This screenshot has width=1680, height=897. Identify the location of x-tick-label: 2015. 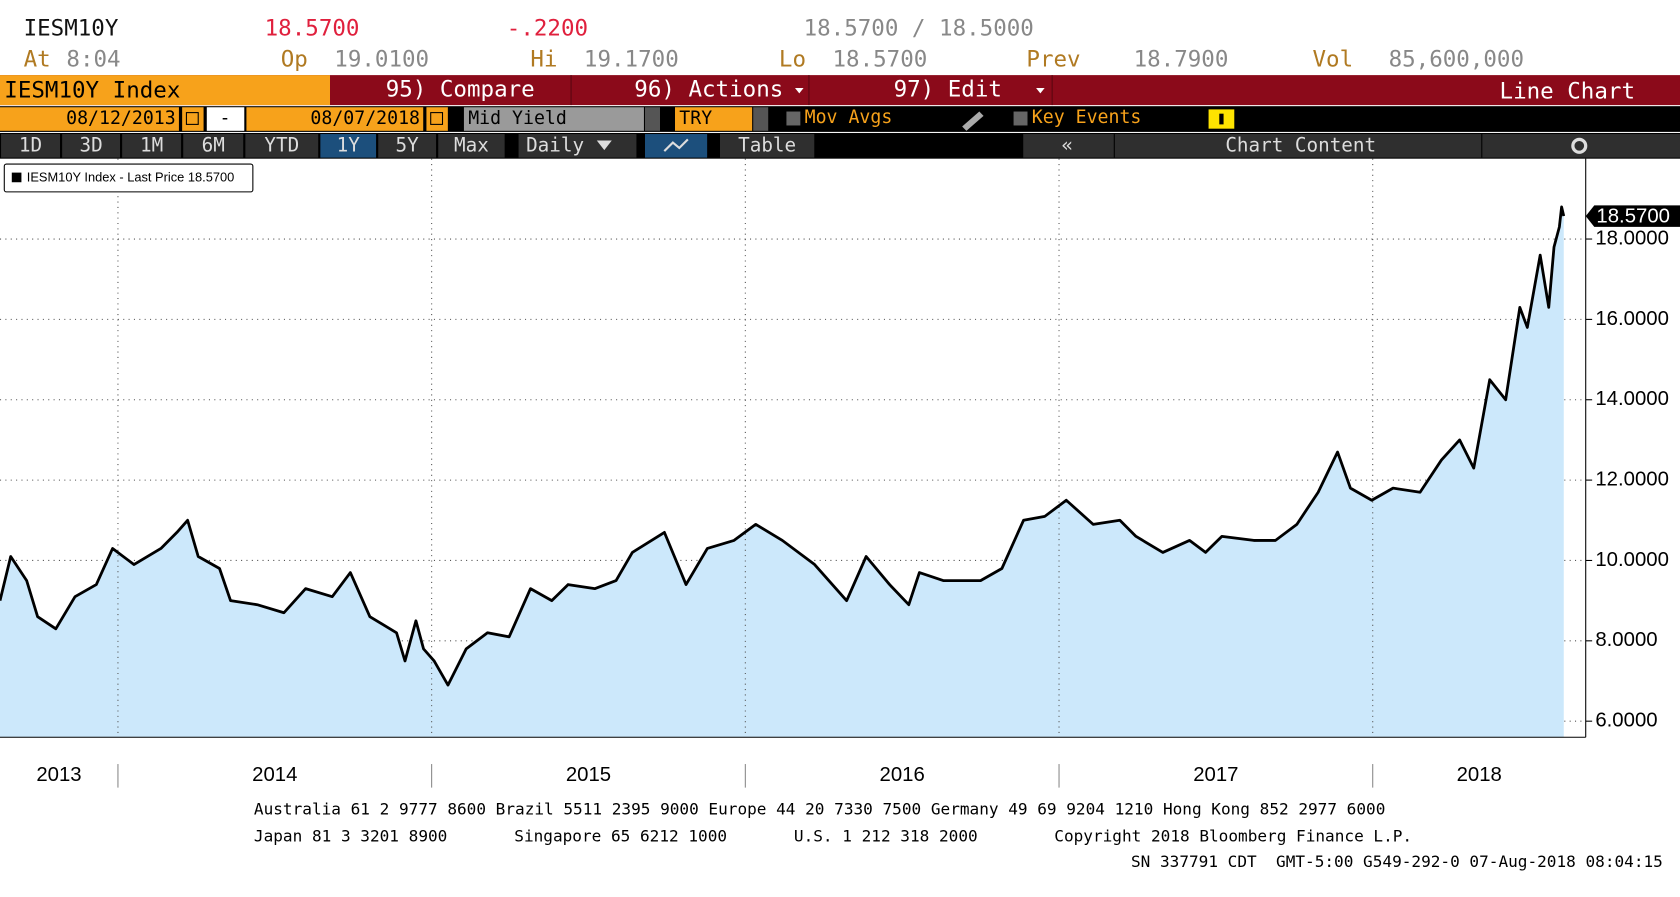
(588, 775).